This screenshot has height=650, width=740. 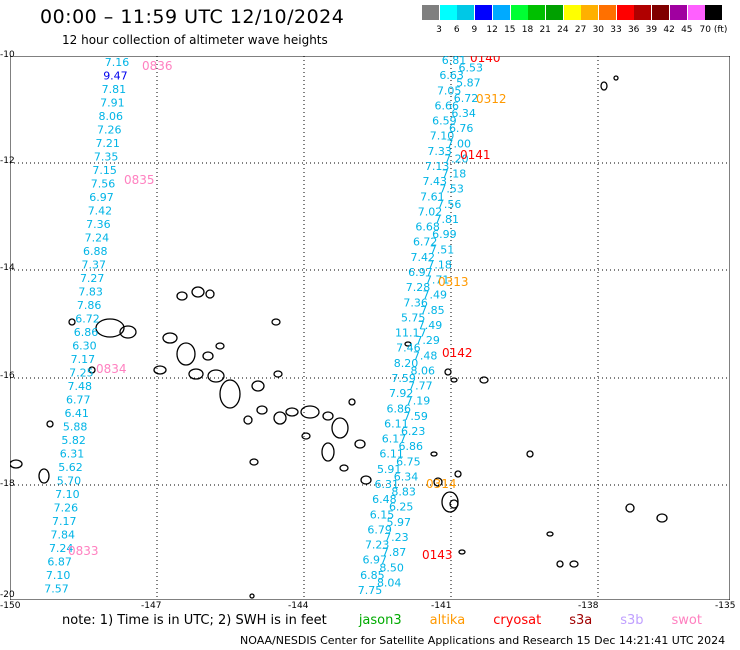 I want to click on wave-height-value: 5.75, so click(x=413, y=317).